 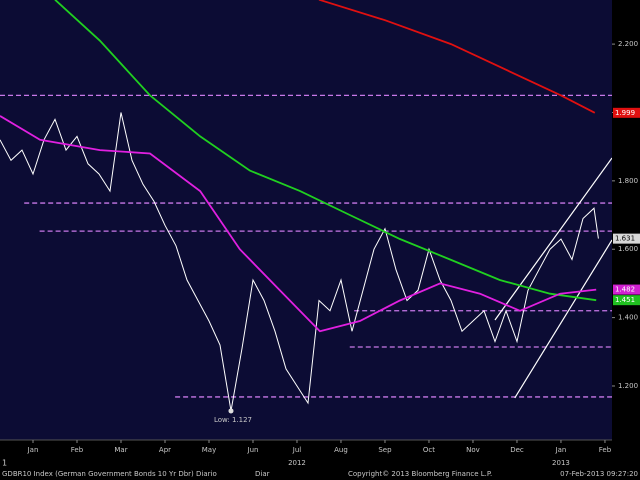 I want to click on last-value-label: 1.482, so click(x=625, y=290).